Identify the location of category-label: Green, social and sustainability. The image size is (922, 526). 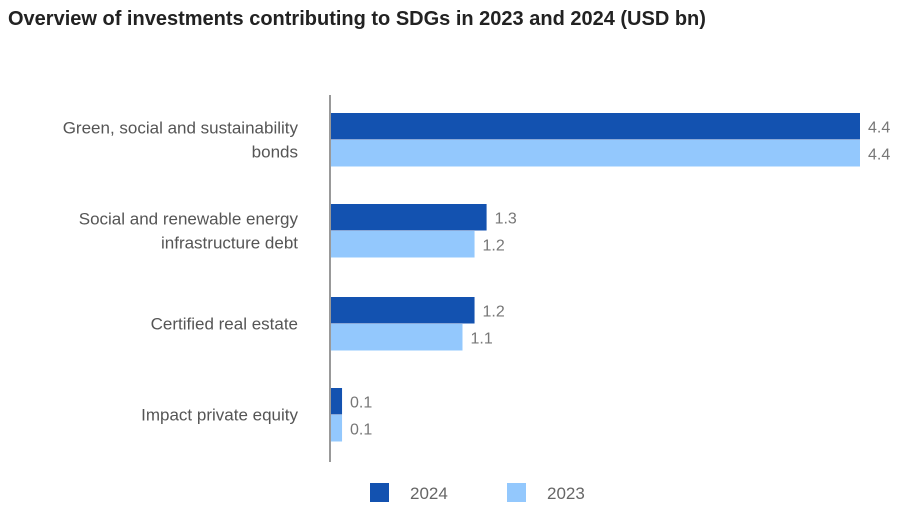
(181, 128).